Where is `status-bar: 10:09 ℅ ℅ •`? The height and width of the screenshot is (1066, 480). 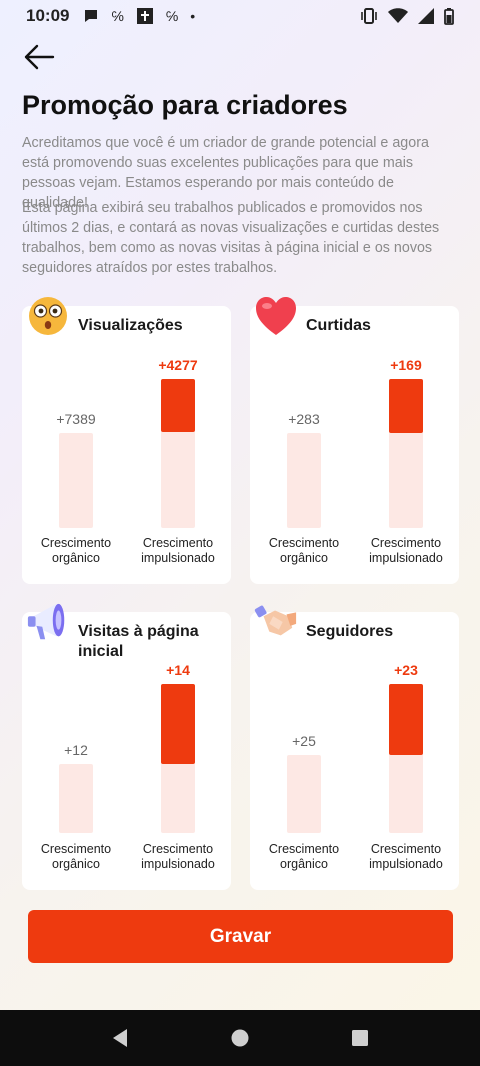 status-bar: 10:09 ℅ ℅ • is located at coordinates (240, 16).